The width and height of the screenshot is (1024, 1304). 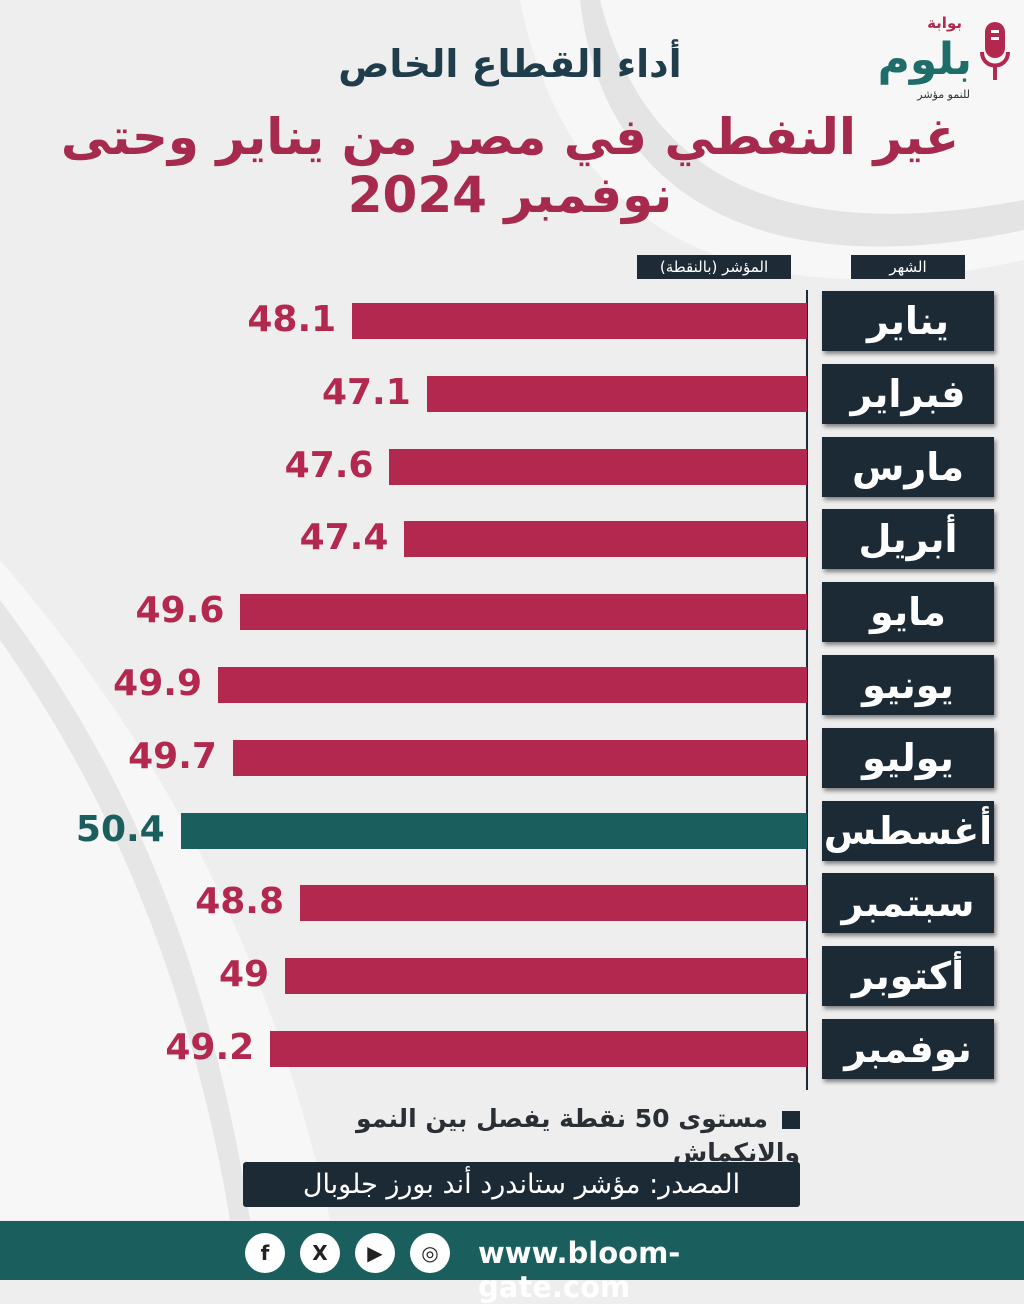 I want to click on logo-small-text: بوابة, so click(x=944, y=23).